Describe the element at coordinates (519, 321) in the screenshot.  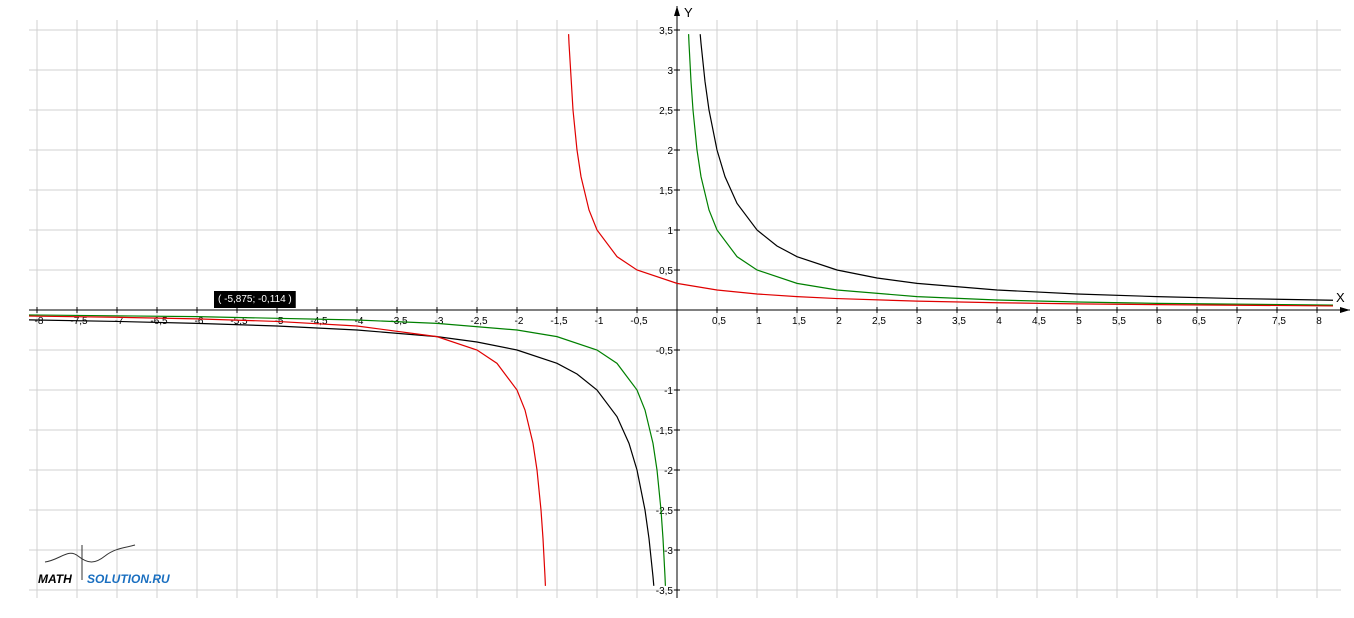
I see `x-tick-label: -2` at that location.